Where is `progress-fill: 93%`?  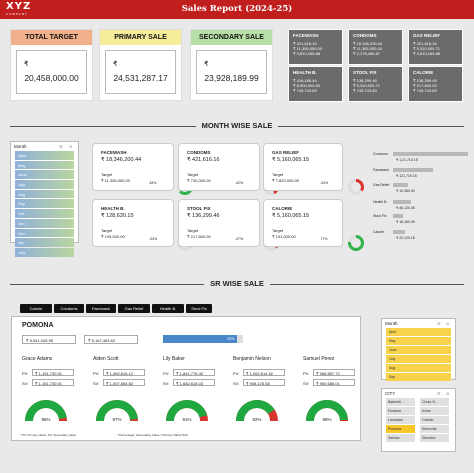
progress-fill: 93% is located at coordinates (200, 339).